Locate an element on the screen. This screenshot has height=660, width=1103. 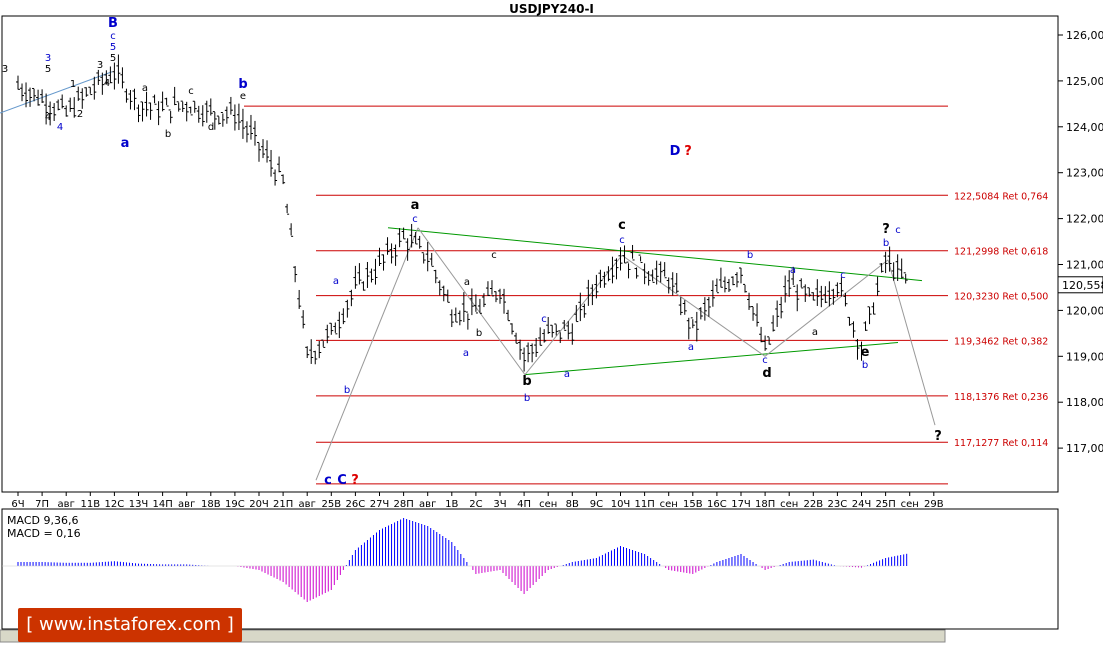
time-tick-label: 26С is located at coordinates (356, 504).